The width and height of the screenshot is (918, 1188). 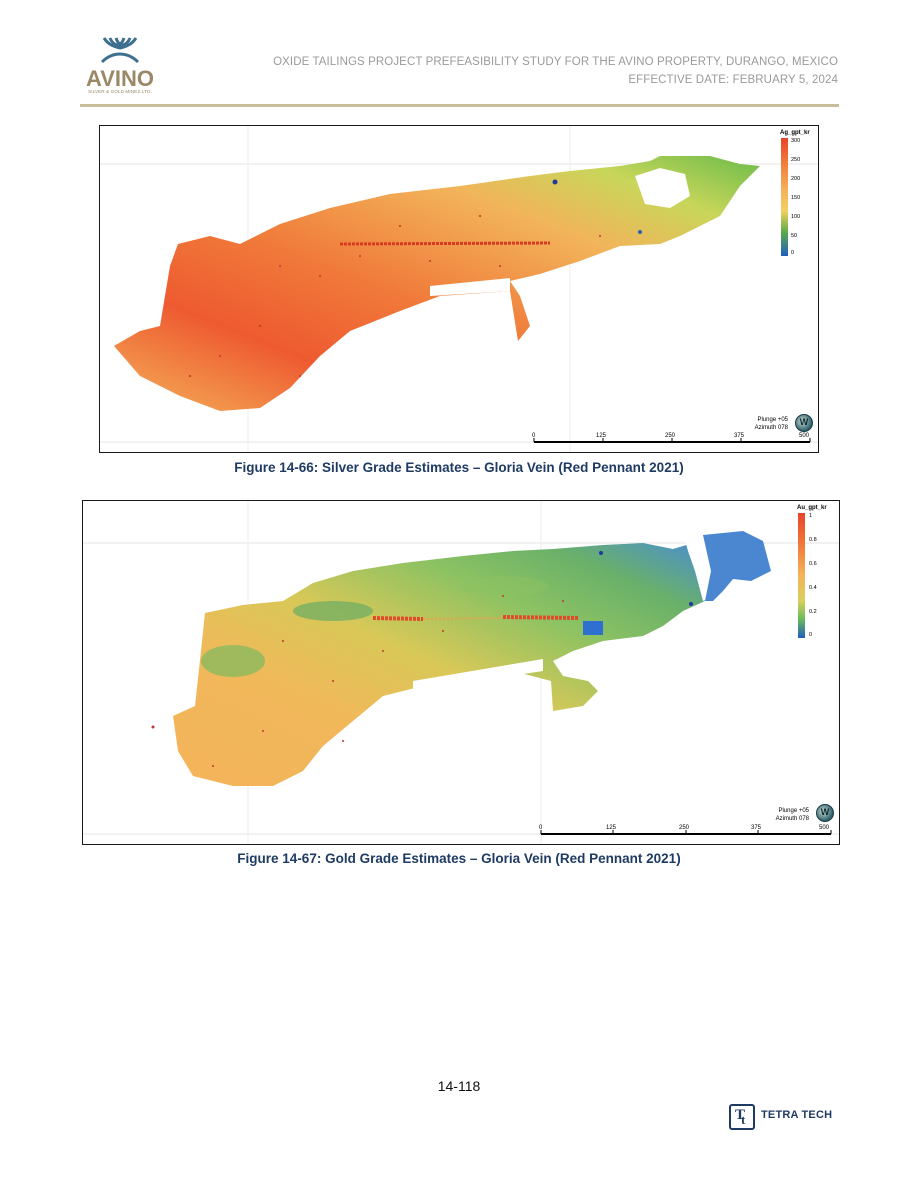 I want to click on legend-tick: 100, so click(x=796, y=217).